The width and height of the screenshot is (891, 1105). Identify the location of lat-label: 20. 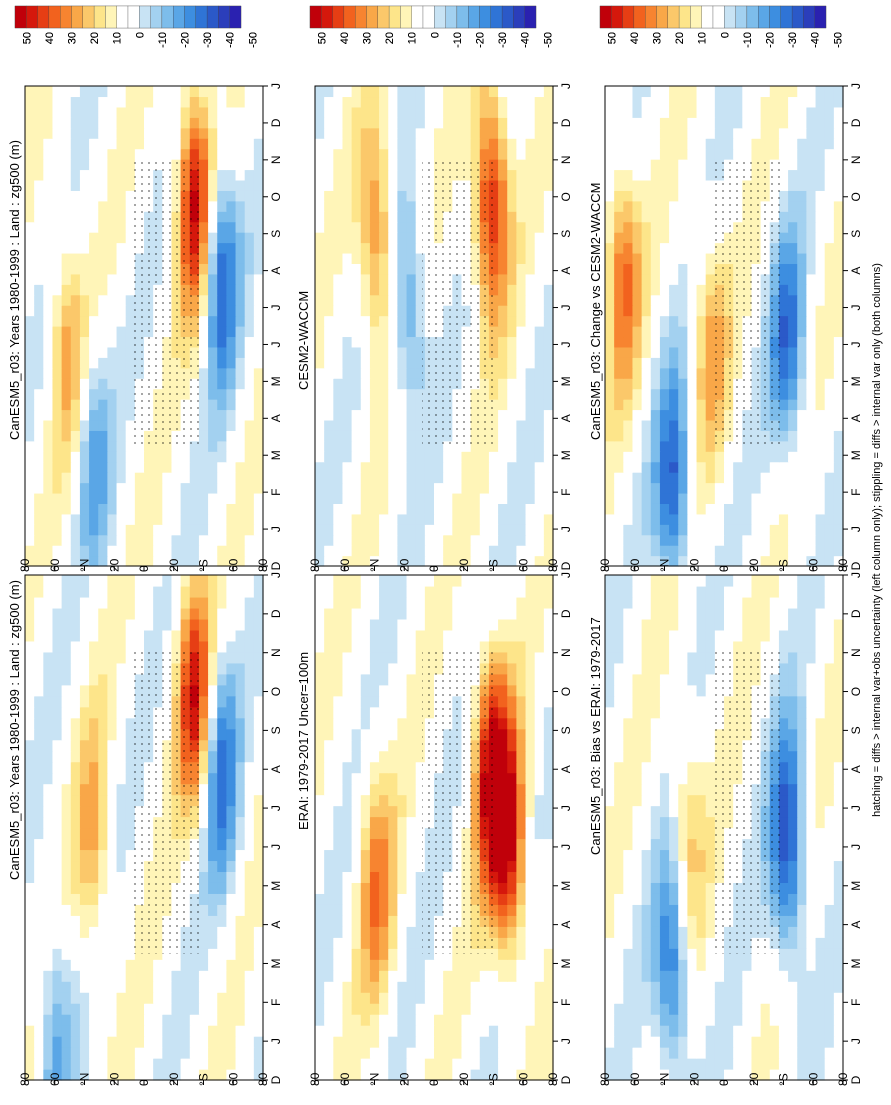
(174, 565).